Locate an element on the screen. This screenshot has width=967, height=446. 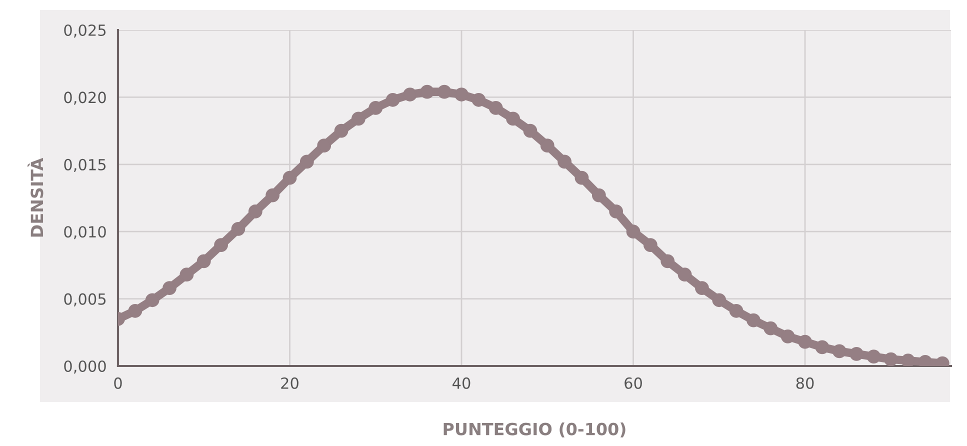
x-tick-label: 40 is located at coordinates (461, 383).